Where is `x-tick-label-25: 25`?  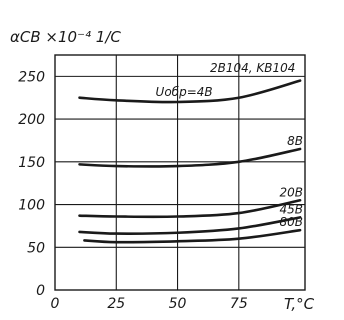
x-tick-label-25: 25 is located at coordinates (116, 304).